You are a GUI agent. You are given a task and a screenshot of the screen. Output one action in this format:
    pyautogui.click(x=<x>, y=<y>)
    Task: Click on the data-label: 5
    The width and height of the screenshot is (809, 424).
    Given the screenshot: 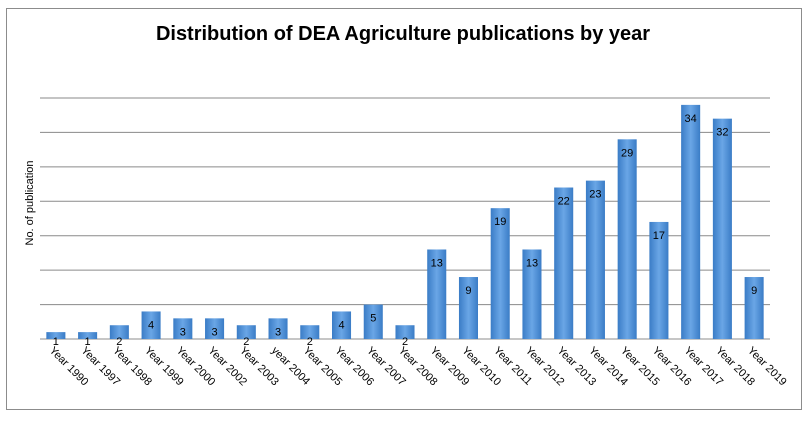 What is the action you would take?
    pyautogui.click(x=373, y=319)
    